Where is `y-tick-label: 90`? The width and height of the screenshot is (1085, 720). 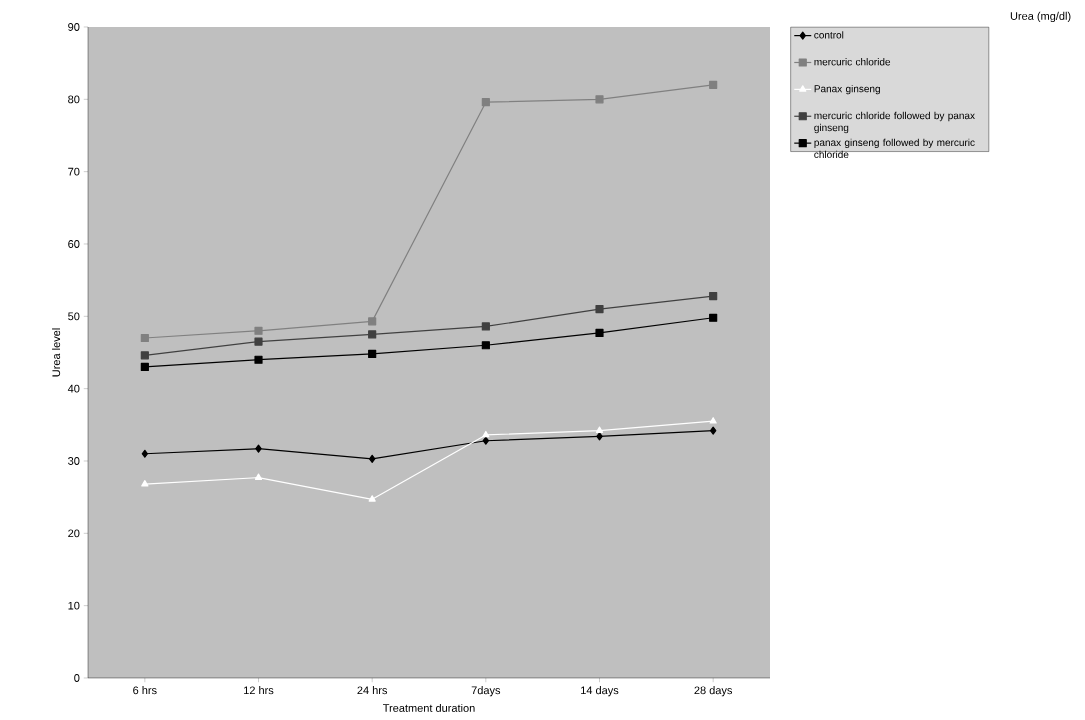 y-tick-label: 90 is located at coordinates (74, 27).